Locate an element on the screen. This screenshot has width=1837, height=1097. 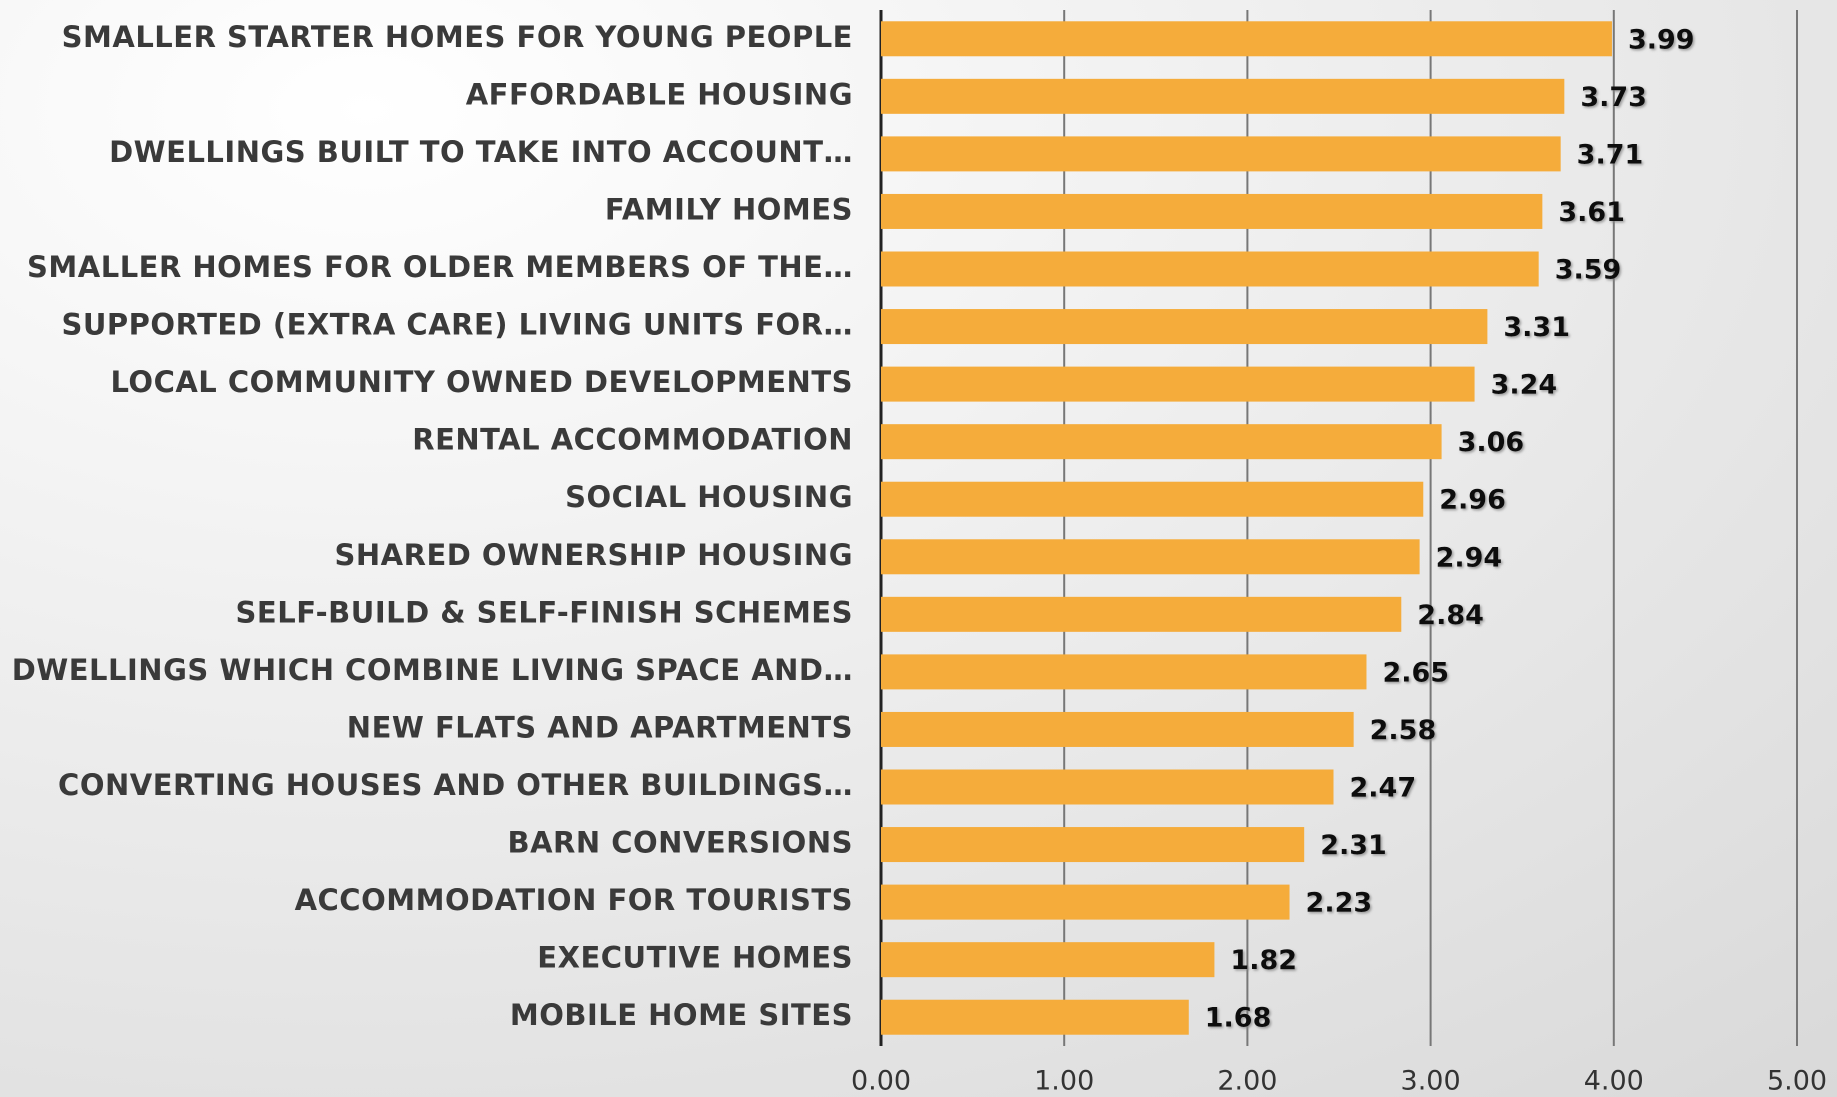
y-tick-label: ACCOMMODATION FOR TOURISTS is located at coordinates (574, 900).